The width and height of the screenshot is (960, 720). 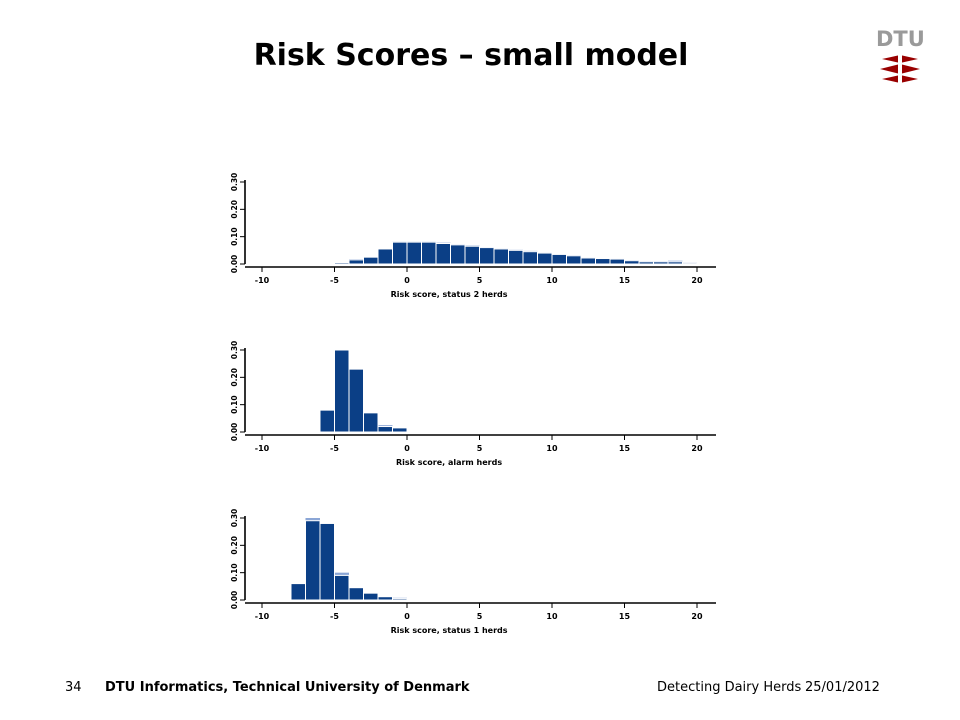 I want to click on x-axis-label: Risk score, alarm herds, so click(x=449, y=462).